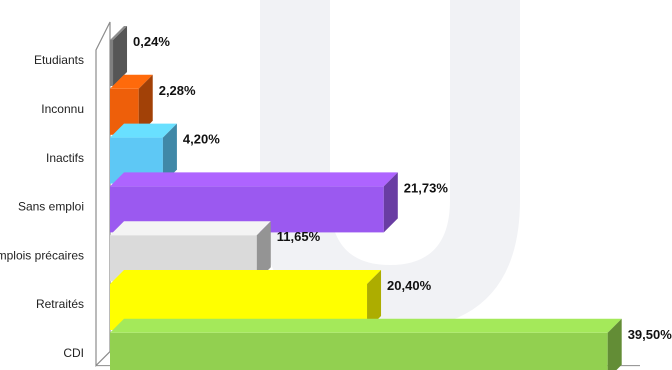 The width and height of the screenshot is (672, 370). I want to click on category-label: Etudiants, so click(59, 60).